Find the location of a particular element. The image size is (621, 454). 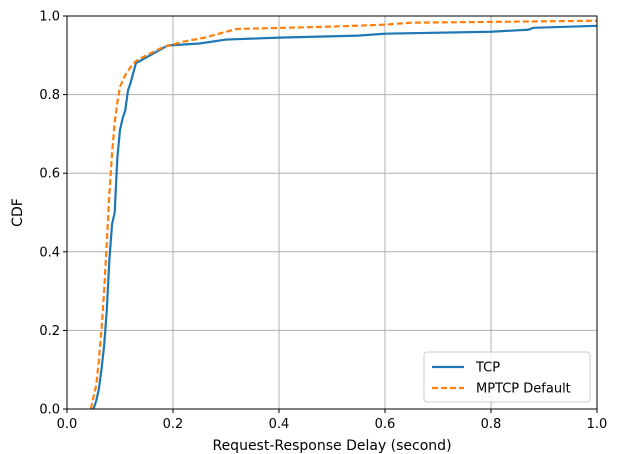

x-tick-label: 0.0 is located at coordinates (67, 424).